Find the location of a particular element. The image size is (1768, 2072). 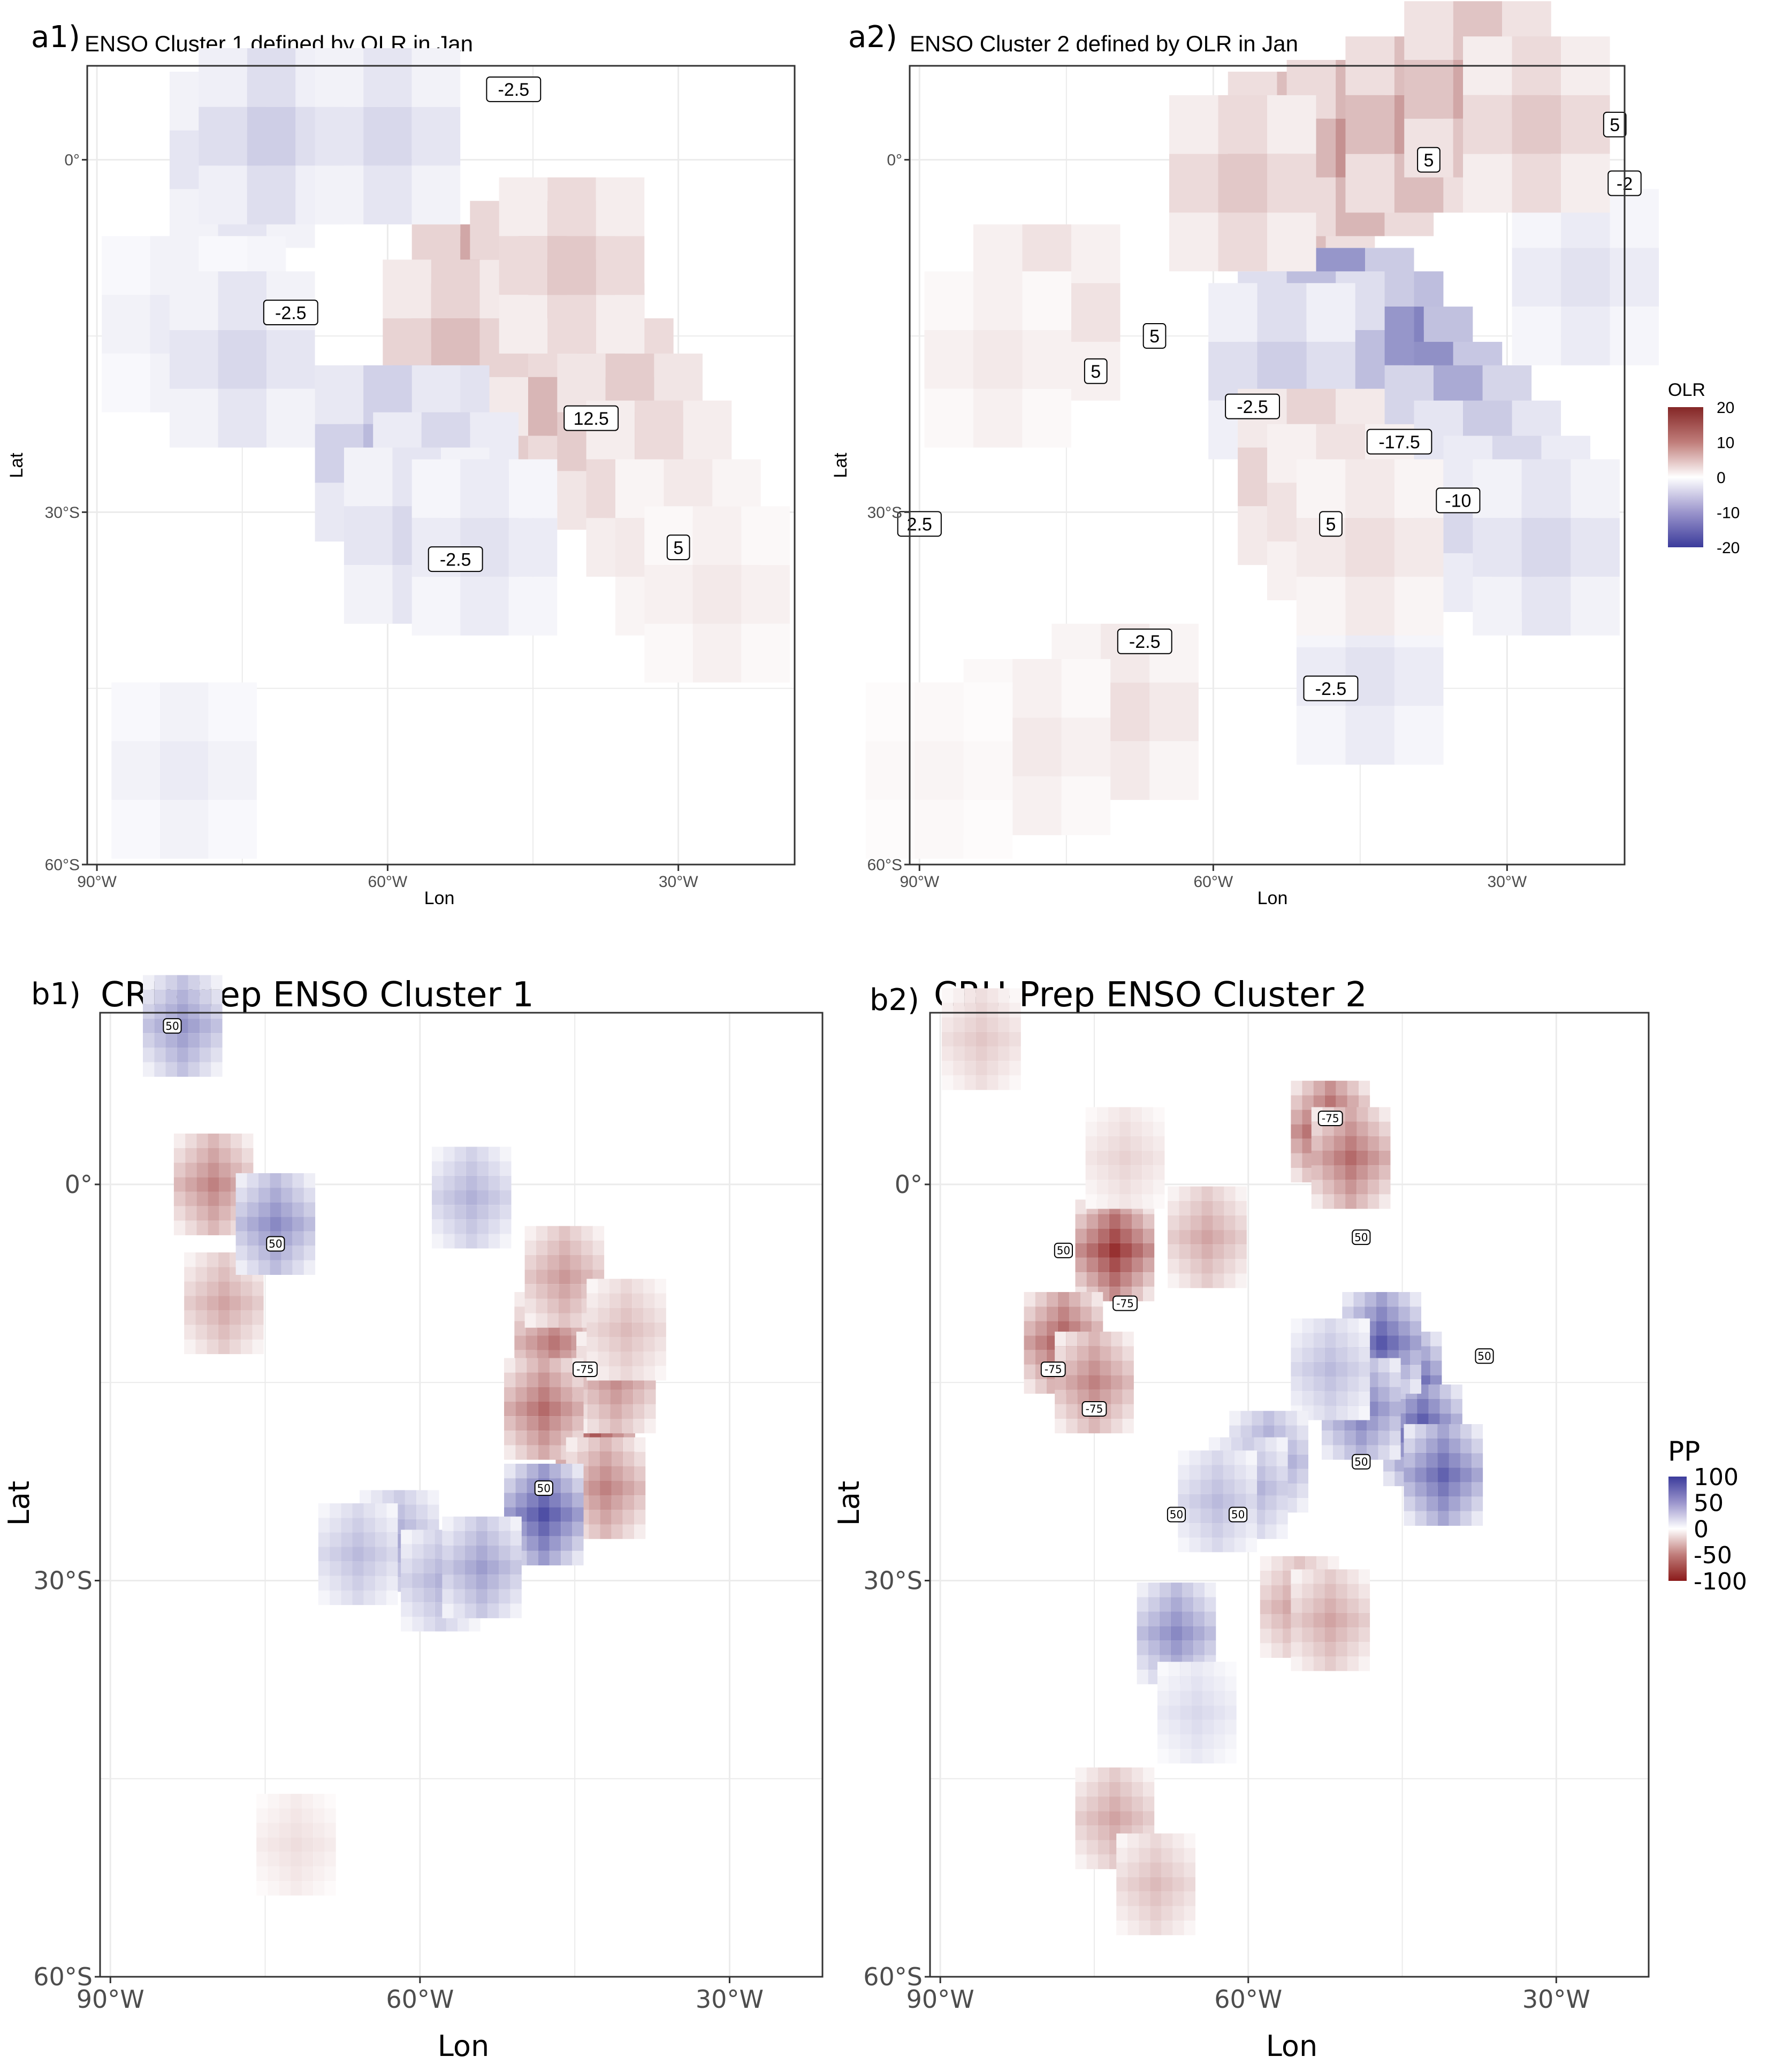

panel-tag: b2) is located at coordinates (895, 1000).